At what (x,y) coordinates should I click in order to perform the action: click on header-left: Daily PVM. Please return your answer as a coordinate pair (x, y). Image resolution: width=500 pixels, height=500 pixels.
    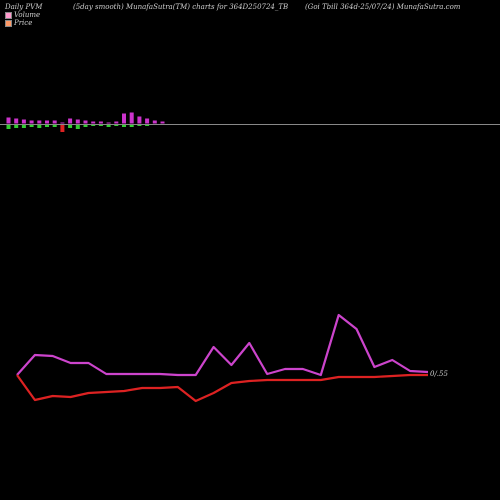
    Looking at the image, I should click on (24, 7).